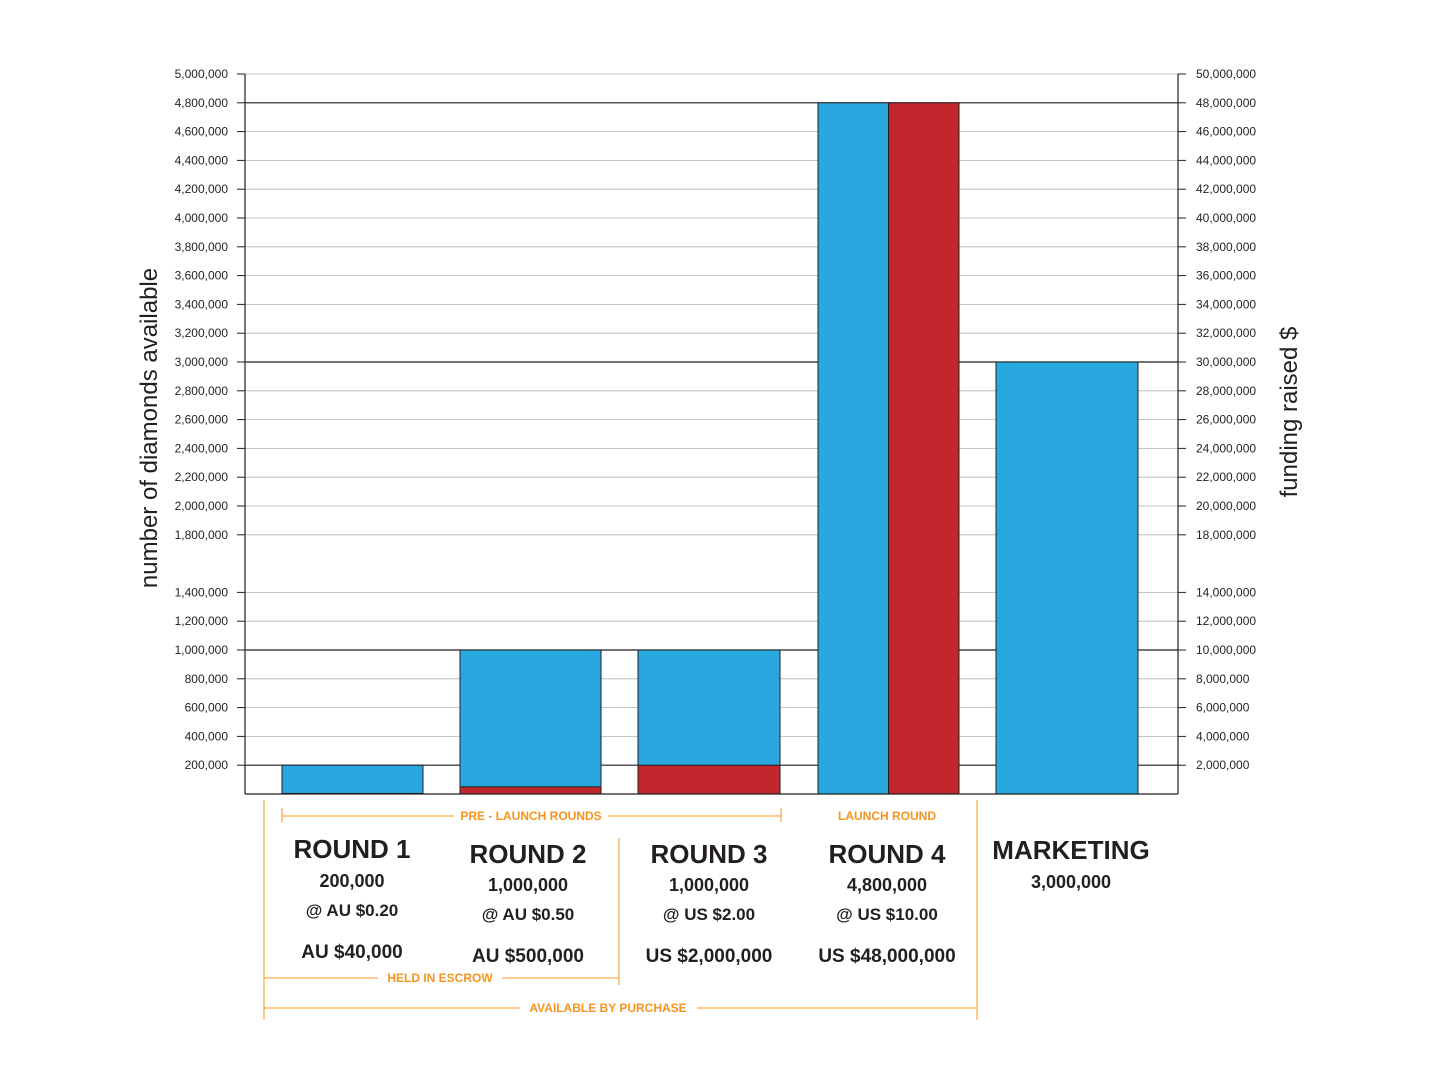  Describe the element at coordinates (887, 885) in the screenshot. I see `round-quantity: 4,800,000` at that location.